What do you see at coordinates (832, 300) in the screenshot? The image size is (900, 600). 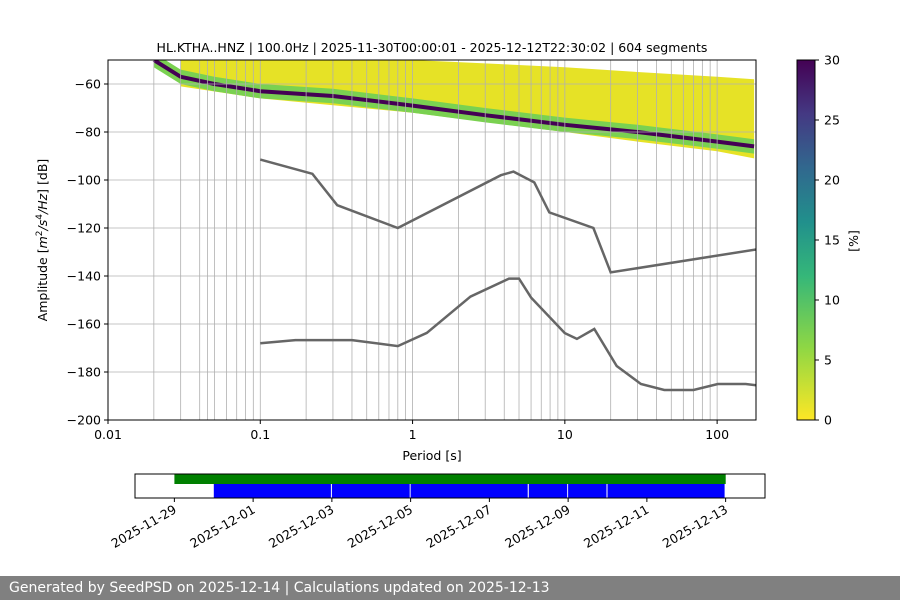 I see `colorbar-tick-label: 10` at bounding box center [832, 300].